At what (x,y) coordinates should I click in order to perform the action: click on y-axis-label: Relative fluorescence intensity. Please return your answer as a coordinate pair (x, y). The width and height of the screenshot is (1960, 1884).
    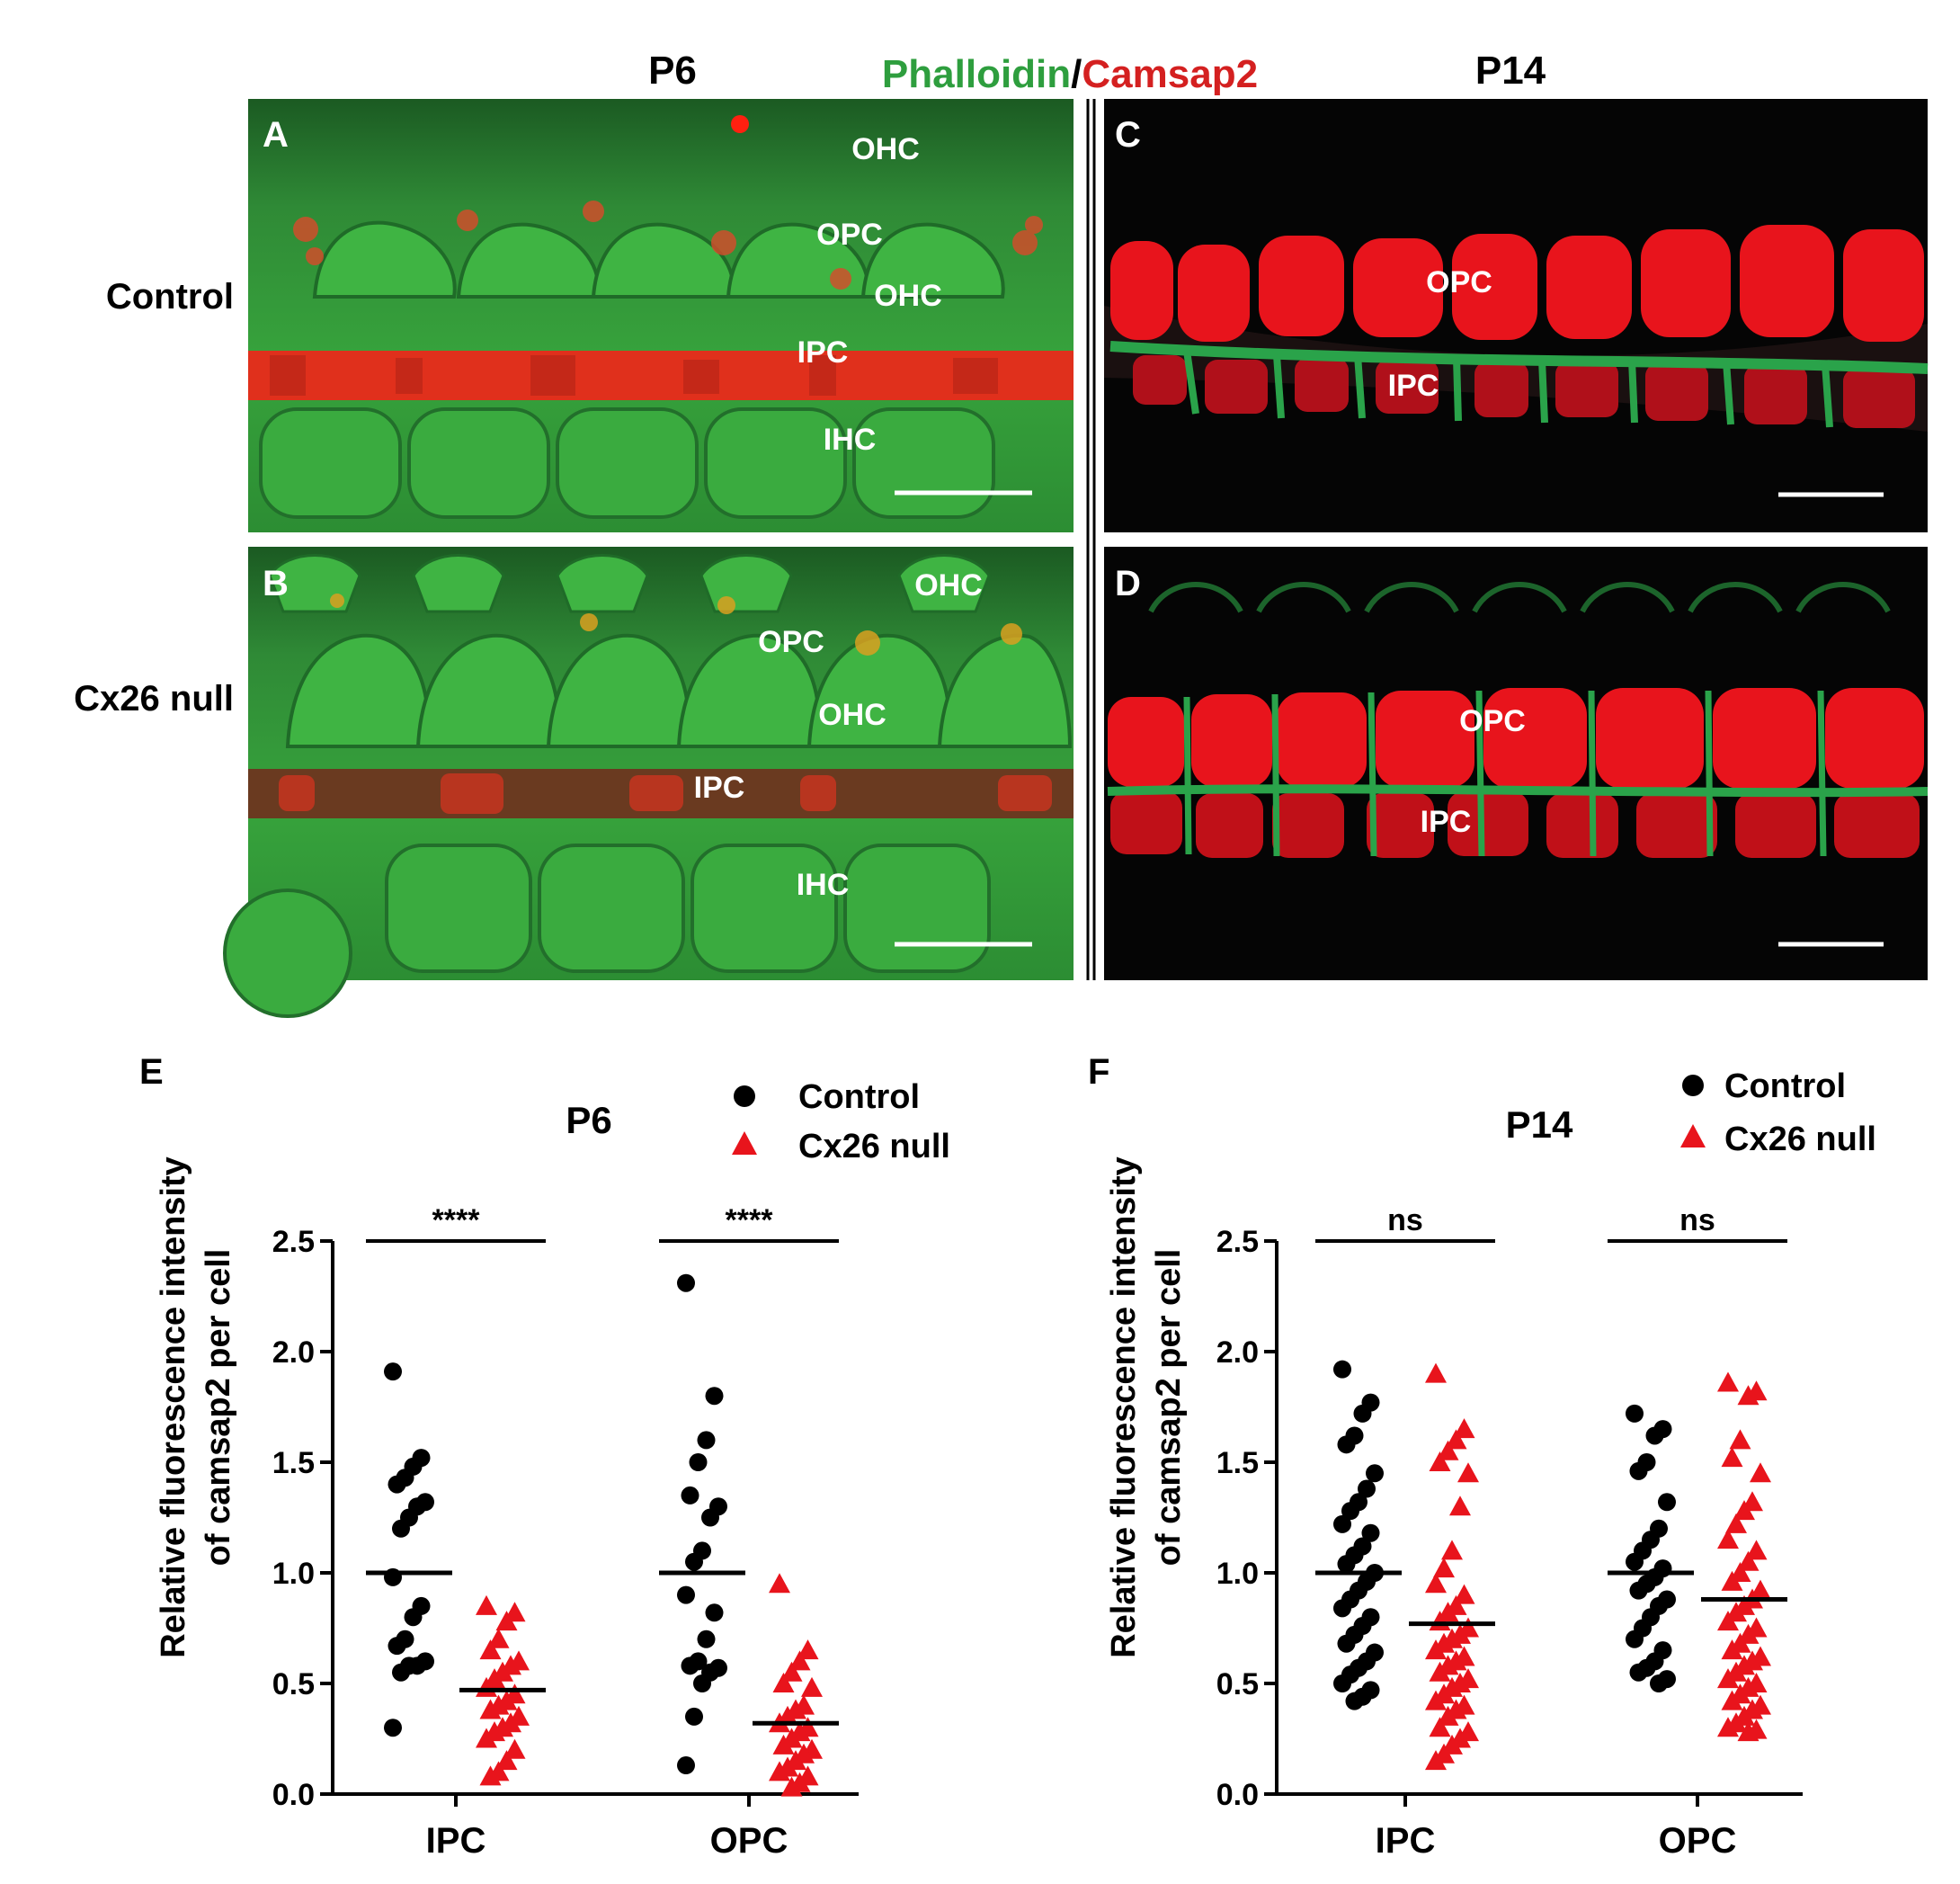
    Looking at the image, I should click on (1124, 1407).